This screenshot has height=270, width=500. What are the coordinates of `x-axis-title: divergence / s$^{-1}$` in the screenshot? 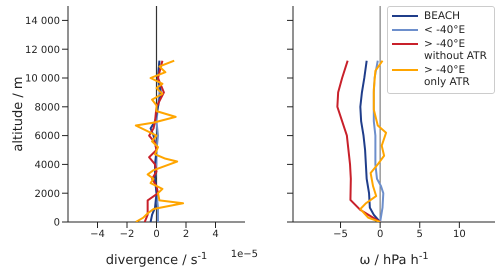 It's located at (157, 259).